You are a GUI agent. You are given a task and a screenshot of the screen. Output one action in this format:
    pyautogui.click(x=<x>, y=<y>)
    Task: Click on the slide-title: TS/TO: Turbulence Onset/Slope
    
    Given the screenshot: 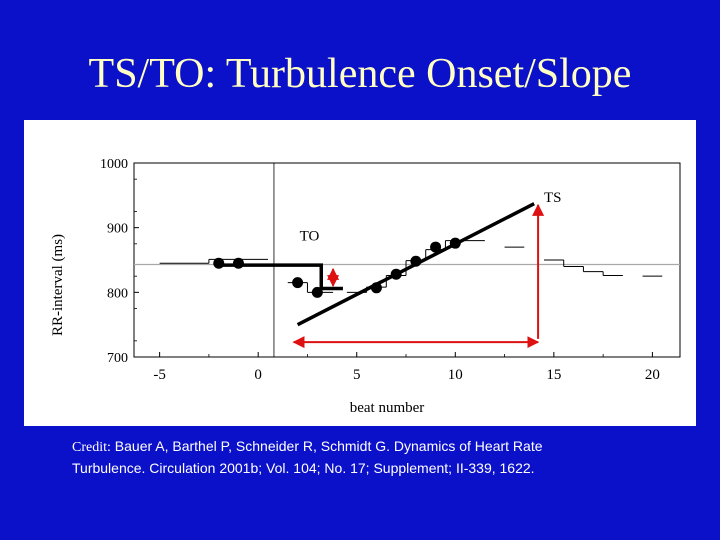 What is the action you would take?
    pyautogui.click(x=360, y=74)
    